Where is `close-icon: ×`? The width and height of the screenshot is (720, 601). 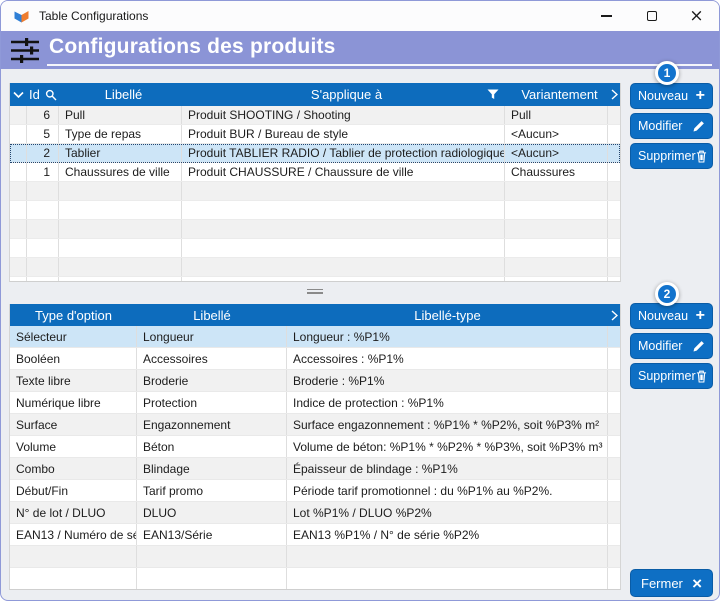 close-icon: × is located at coordinates (696, 15).